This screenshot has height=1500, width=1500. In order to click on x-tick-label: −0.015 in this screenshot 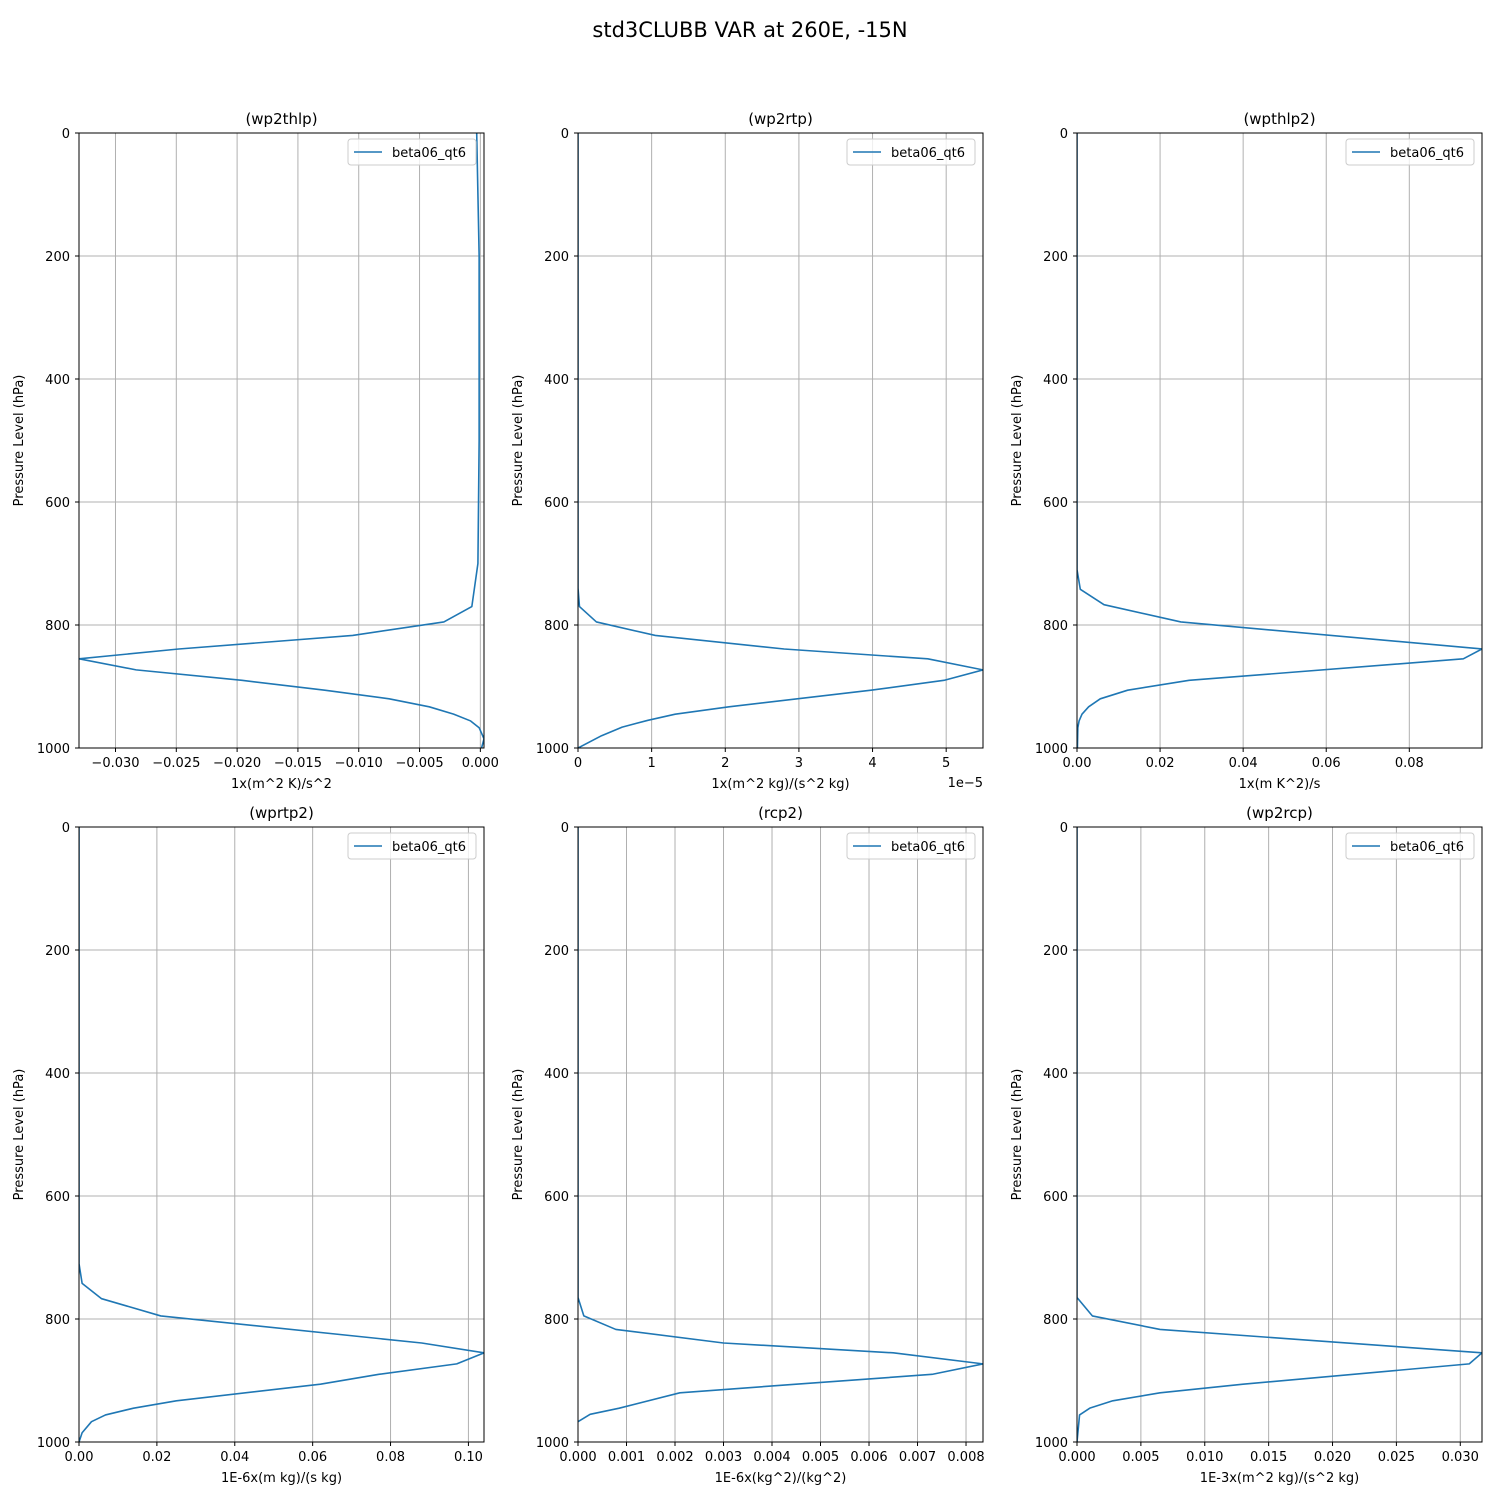, I will do `click(298, 763)`.